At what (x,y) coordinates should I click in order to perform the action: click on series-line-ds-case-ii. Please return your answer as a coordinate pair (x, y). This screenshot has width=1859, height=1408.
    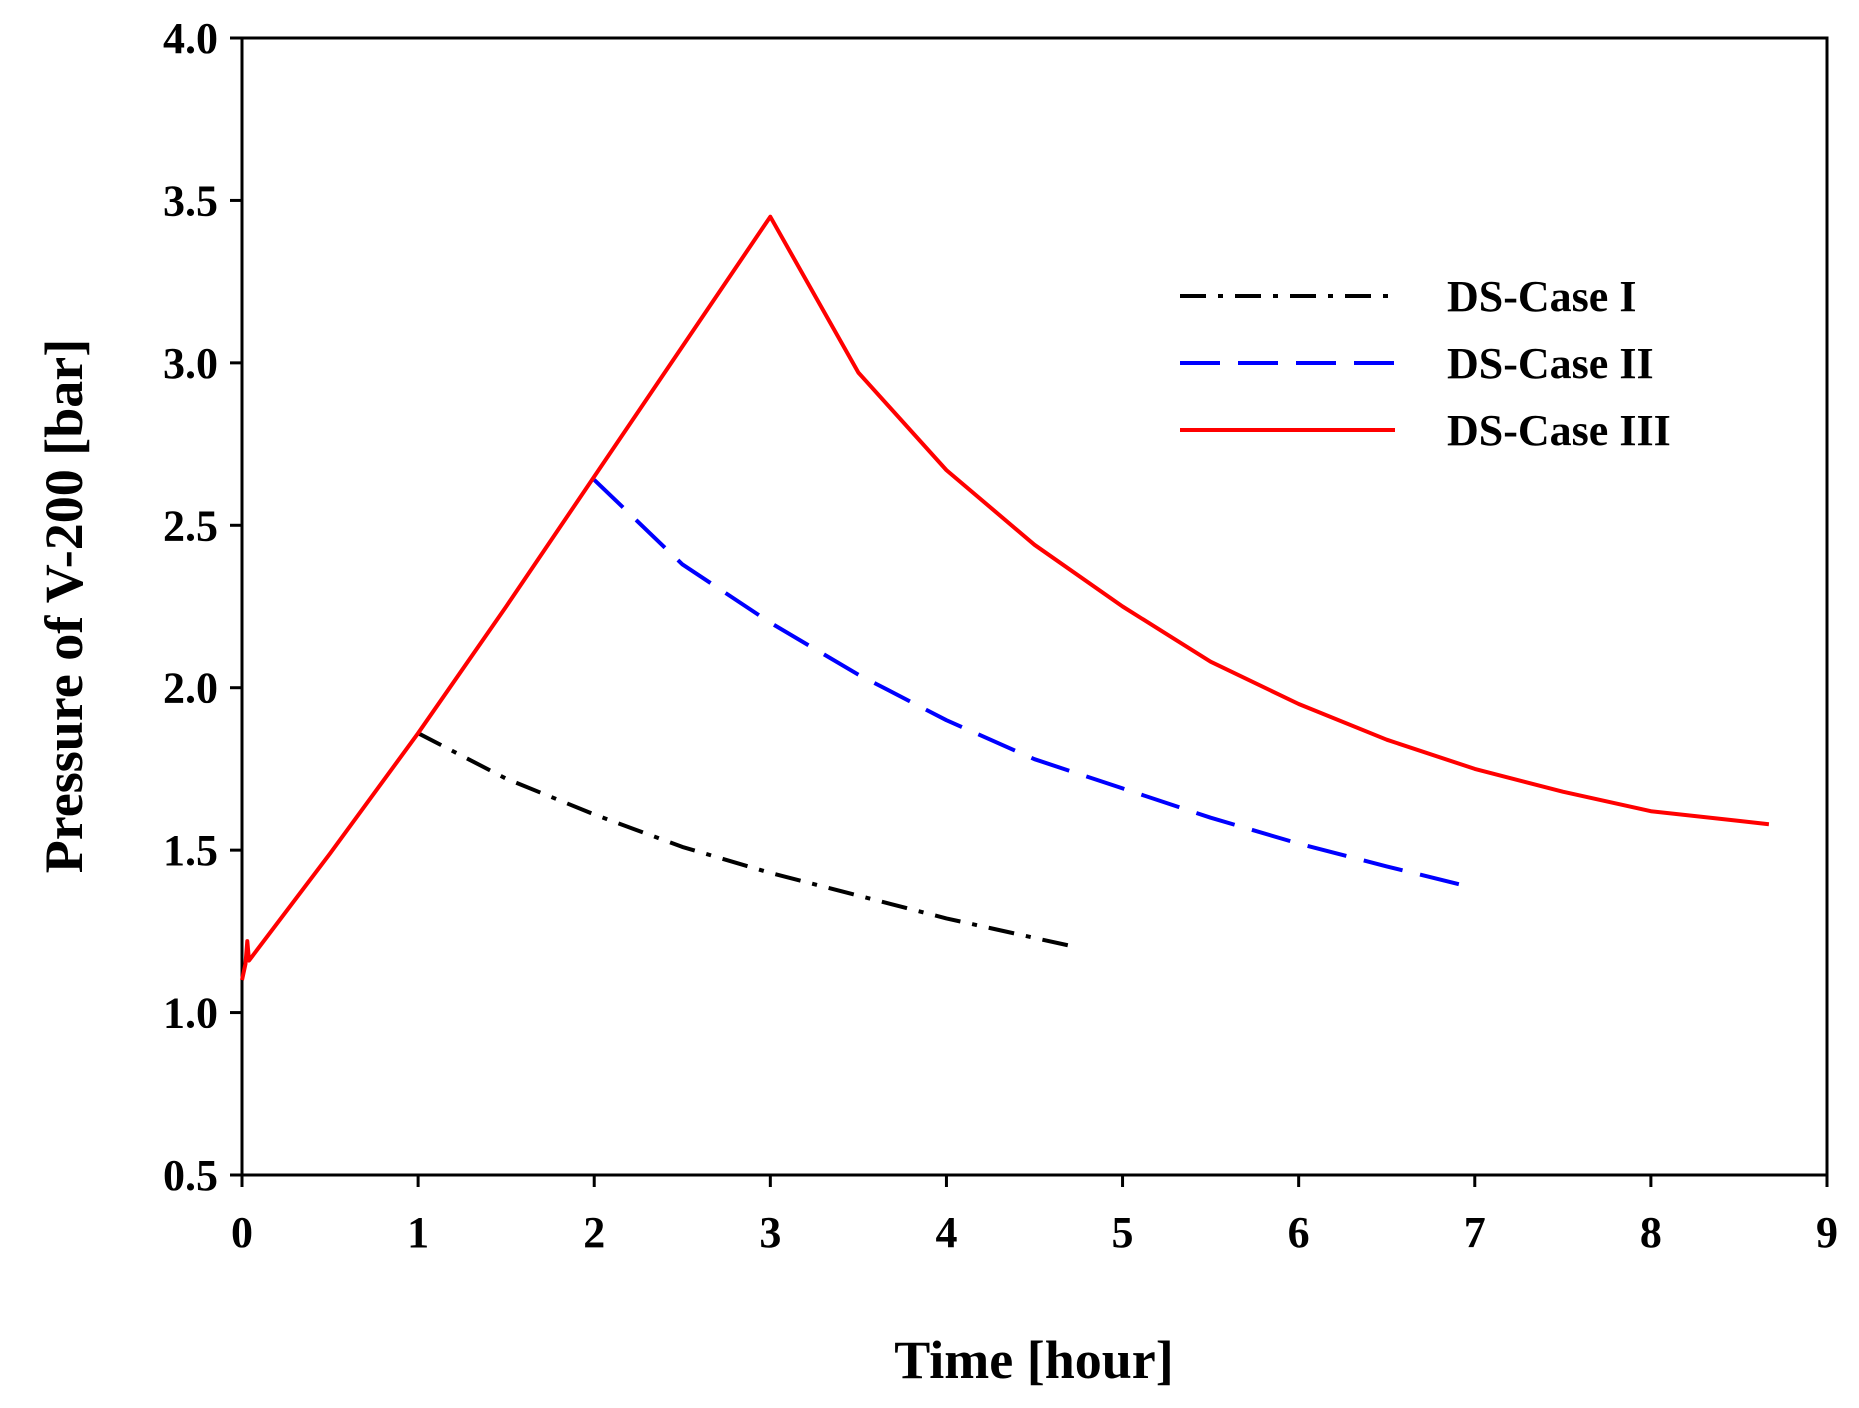
    Looking at the image, I should click on (1029, 683).